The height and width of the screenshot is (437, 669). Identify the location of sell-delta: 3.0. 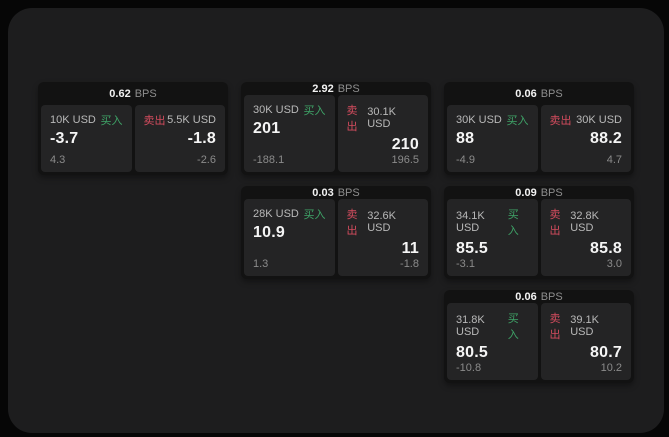
(614, 264).